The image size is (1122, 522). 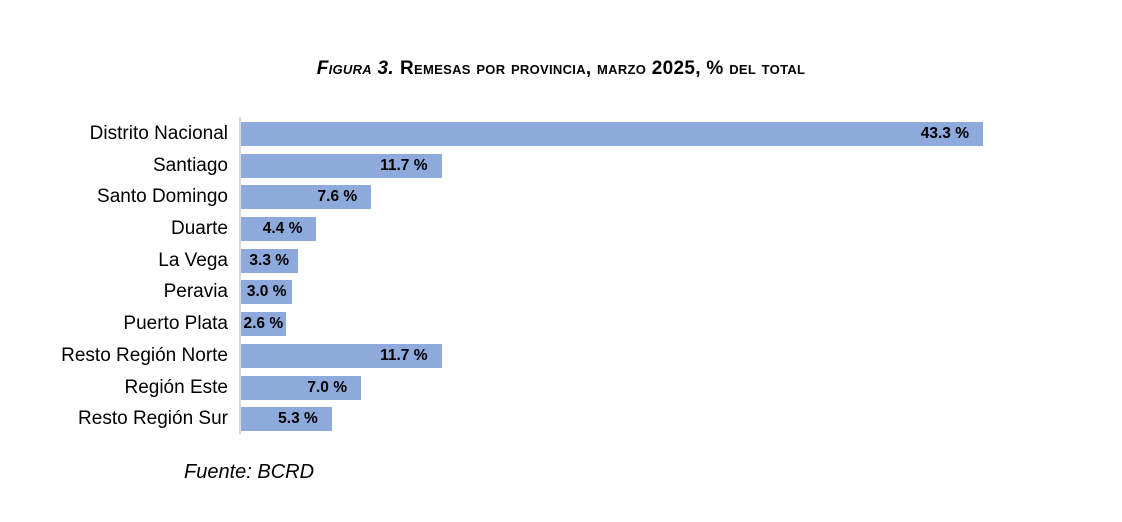 What do you see at coordinates (193, 260) in the screenshot?
I see `category-label: La Vega` at bounding box center [193, 260].